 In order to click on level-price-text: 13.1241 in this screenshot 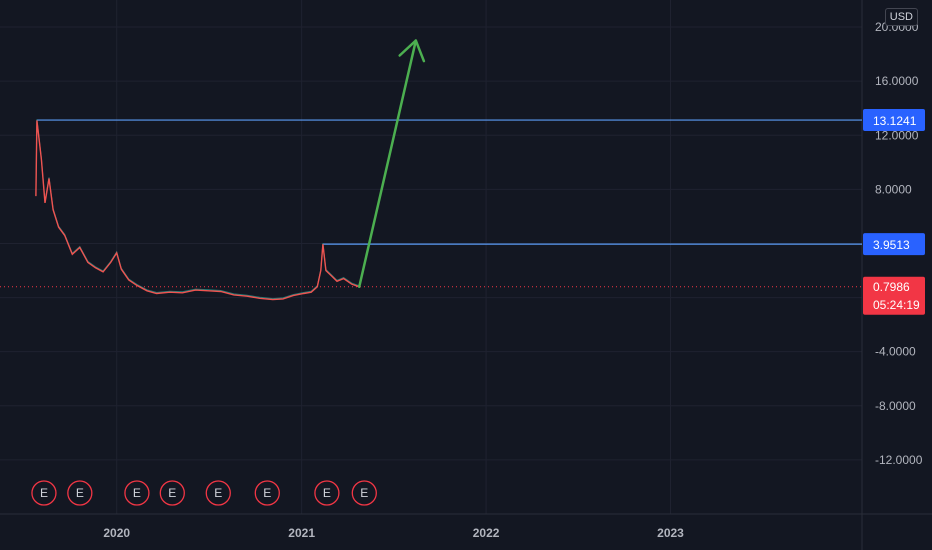, I will do `click(895, 121)`.